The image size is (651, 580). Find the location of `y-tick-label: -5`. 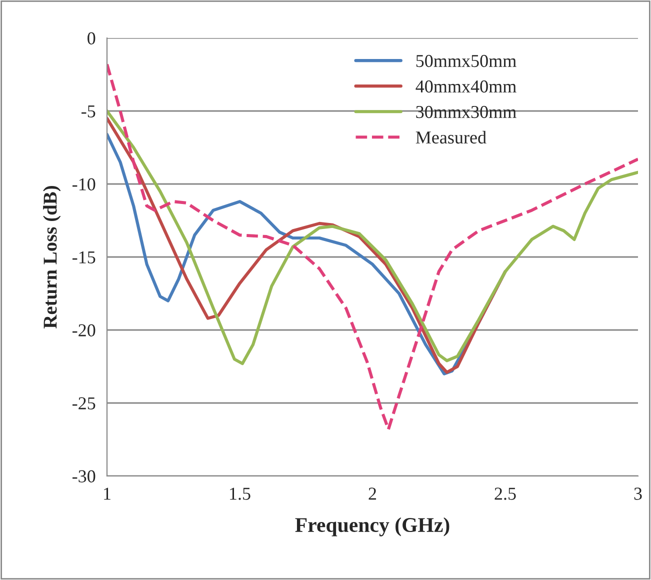

y-tick-label: -5 is located at coordinates (89, 111).